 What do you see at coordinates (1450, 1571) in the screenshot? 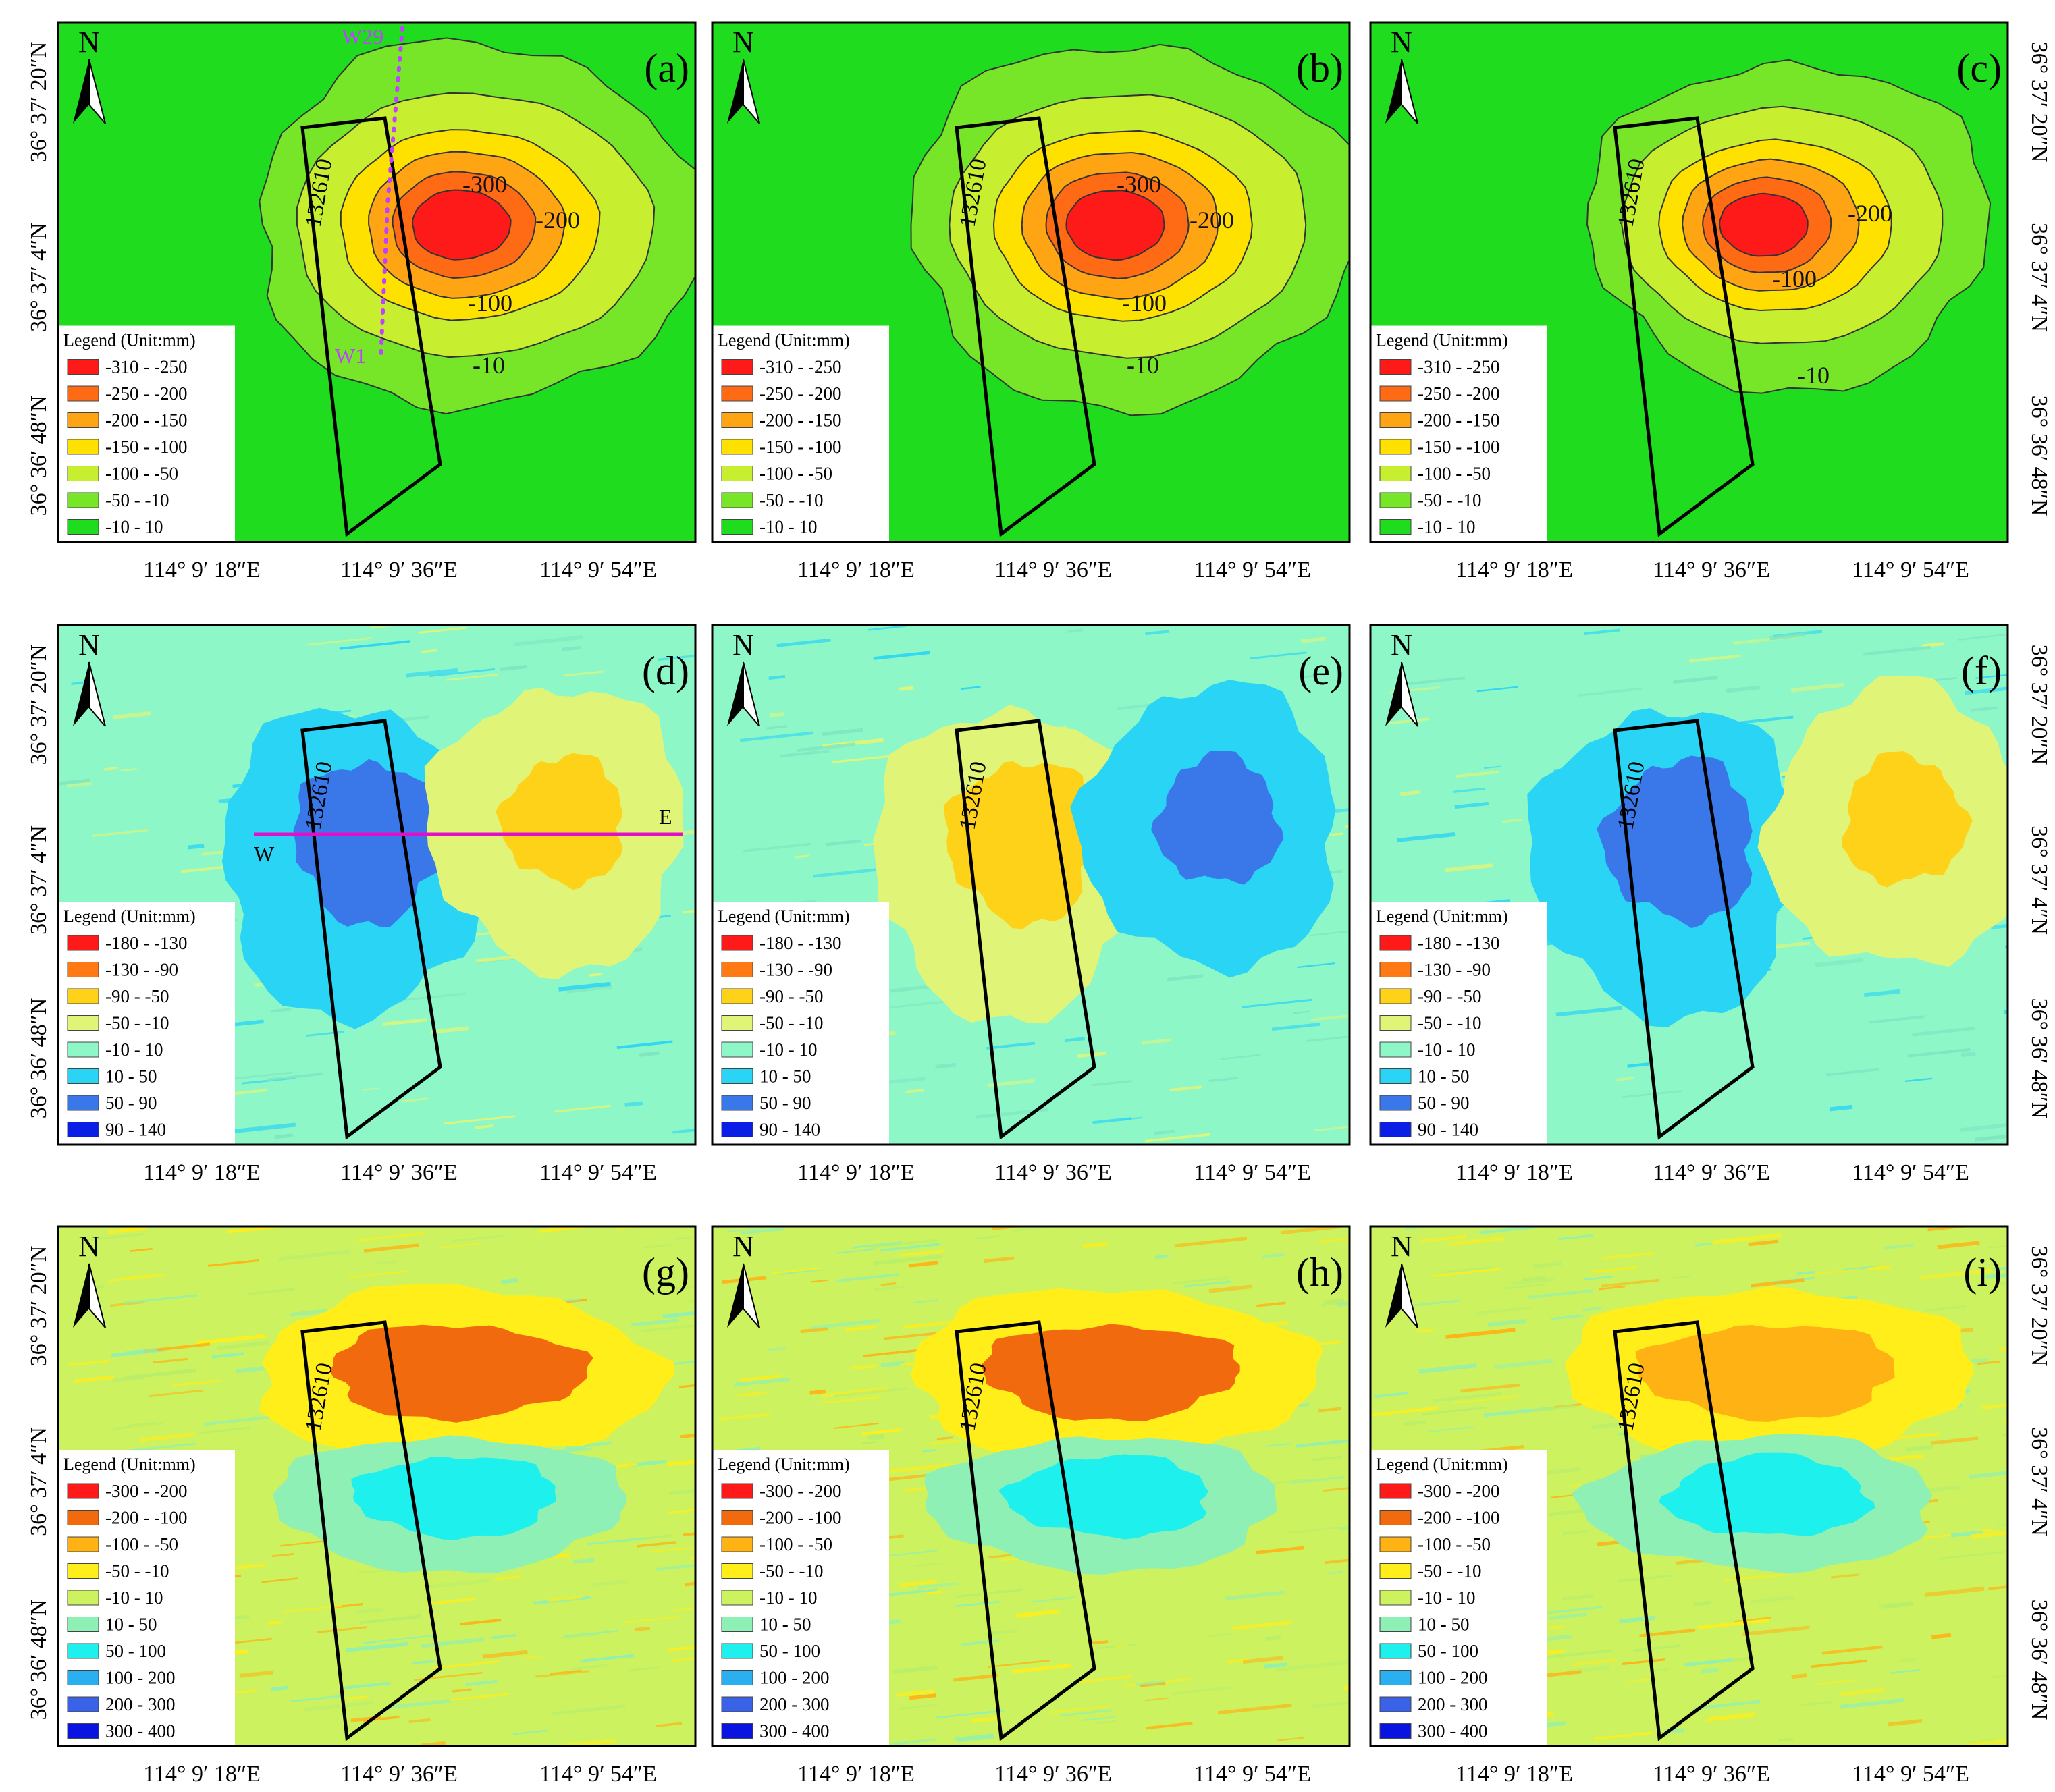
I see `legend-item-label: -50 - -10` at bounding box center [1450, 1571].